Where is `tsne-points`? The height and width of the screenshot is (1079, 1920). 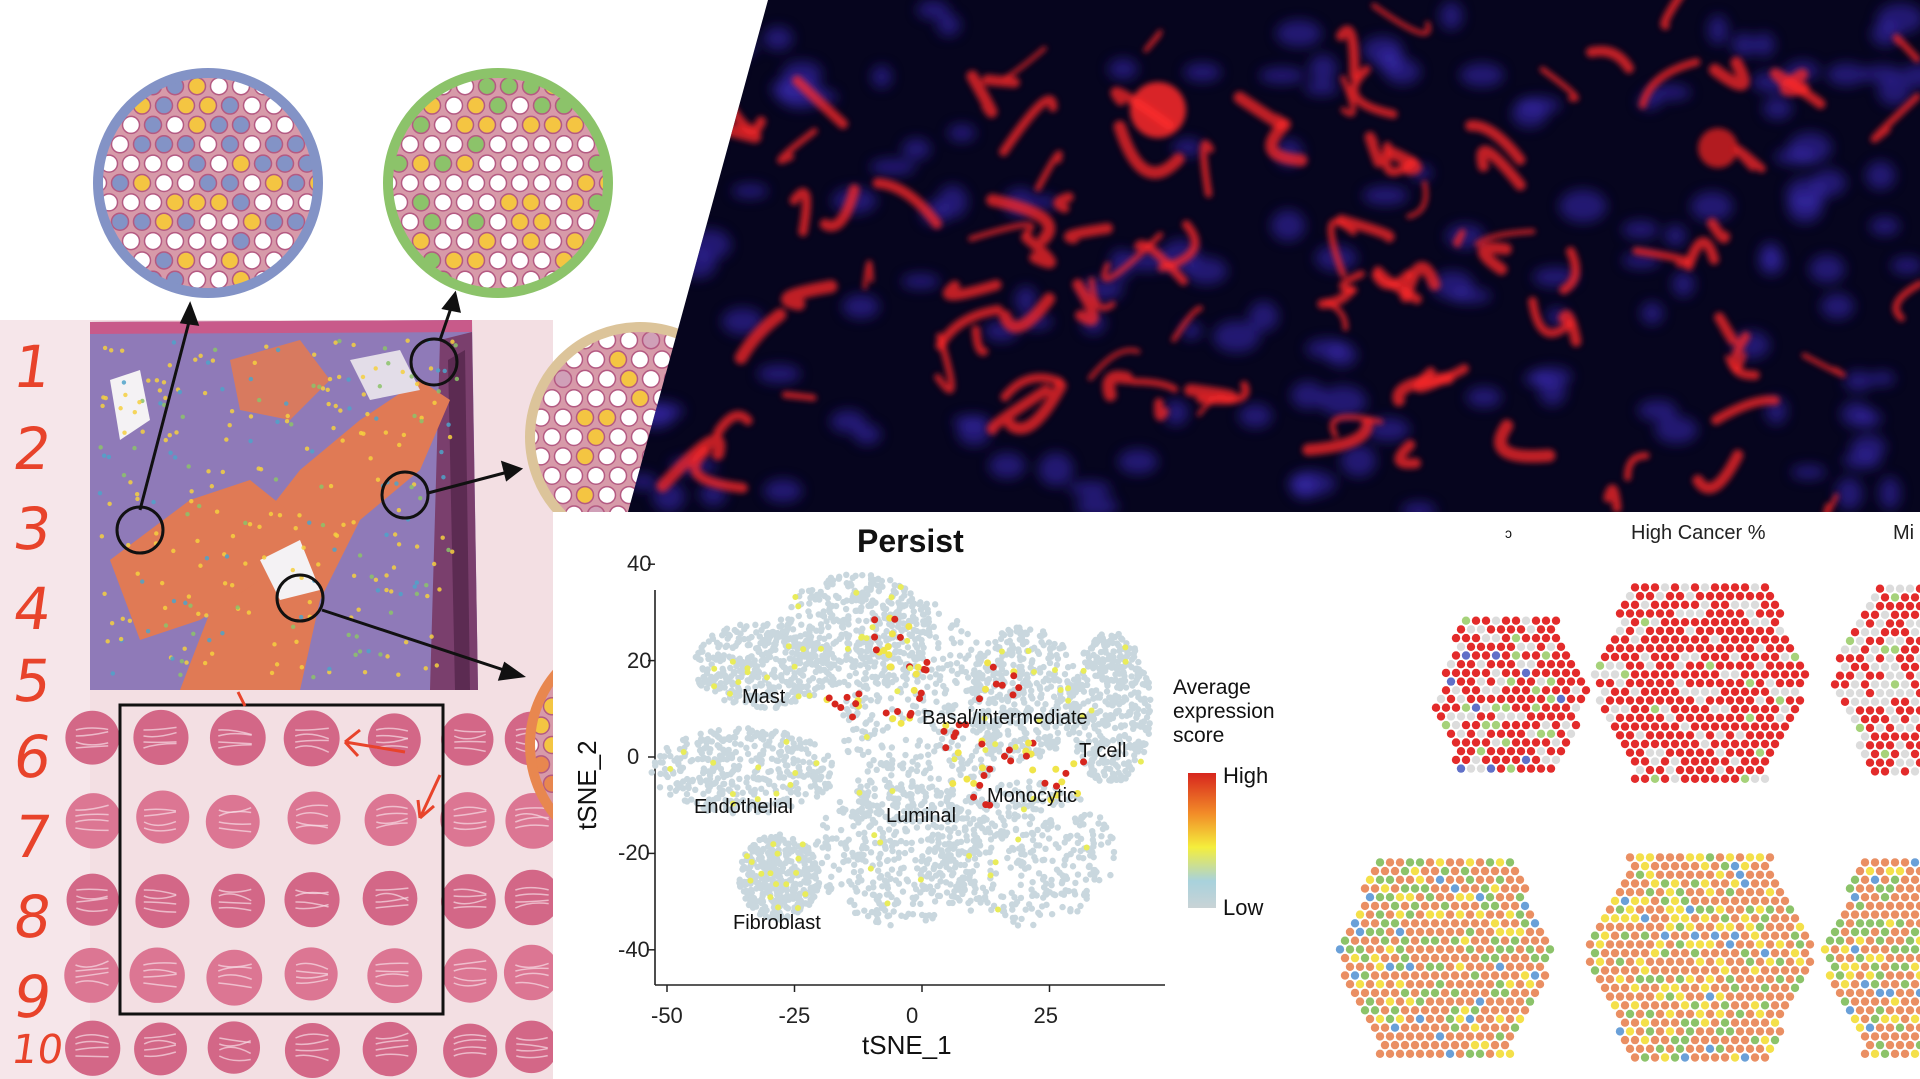
tsne-points is located at coordinates (901, 750).